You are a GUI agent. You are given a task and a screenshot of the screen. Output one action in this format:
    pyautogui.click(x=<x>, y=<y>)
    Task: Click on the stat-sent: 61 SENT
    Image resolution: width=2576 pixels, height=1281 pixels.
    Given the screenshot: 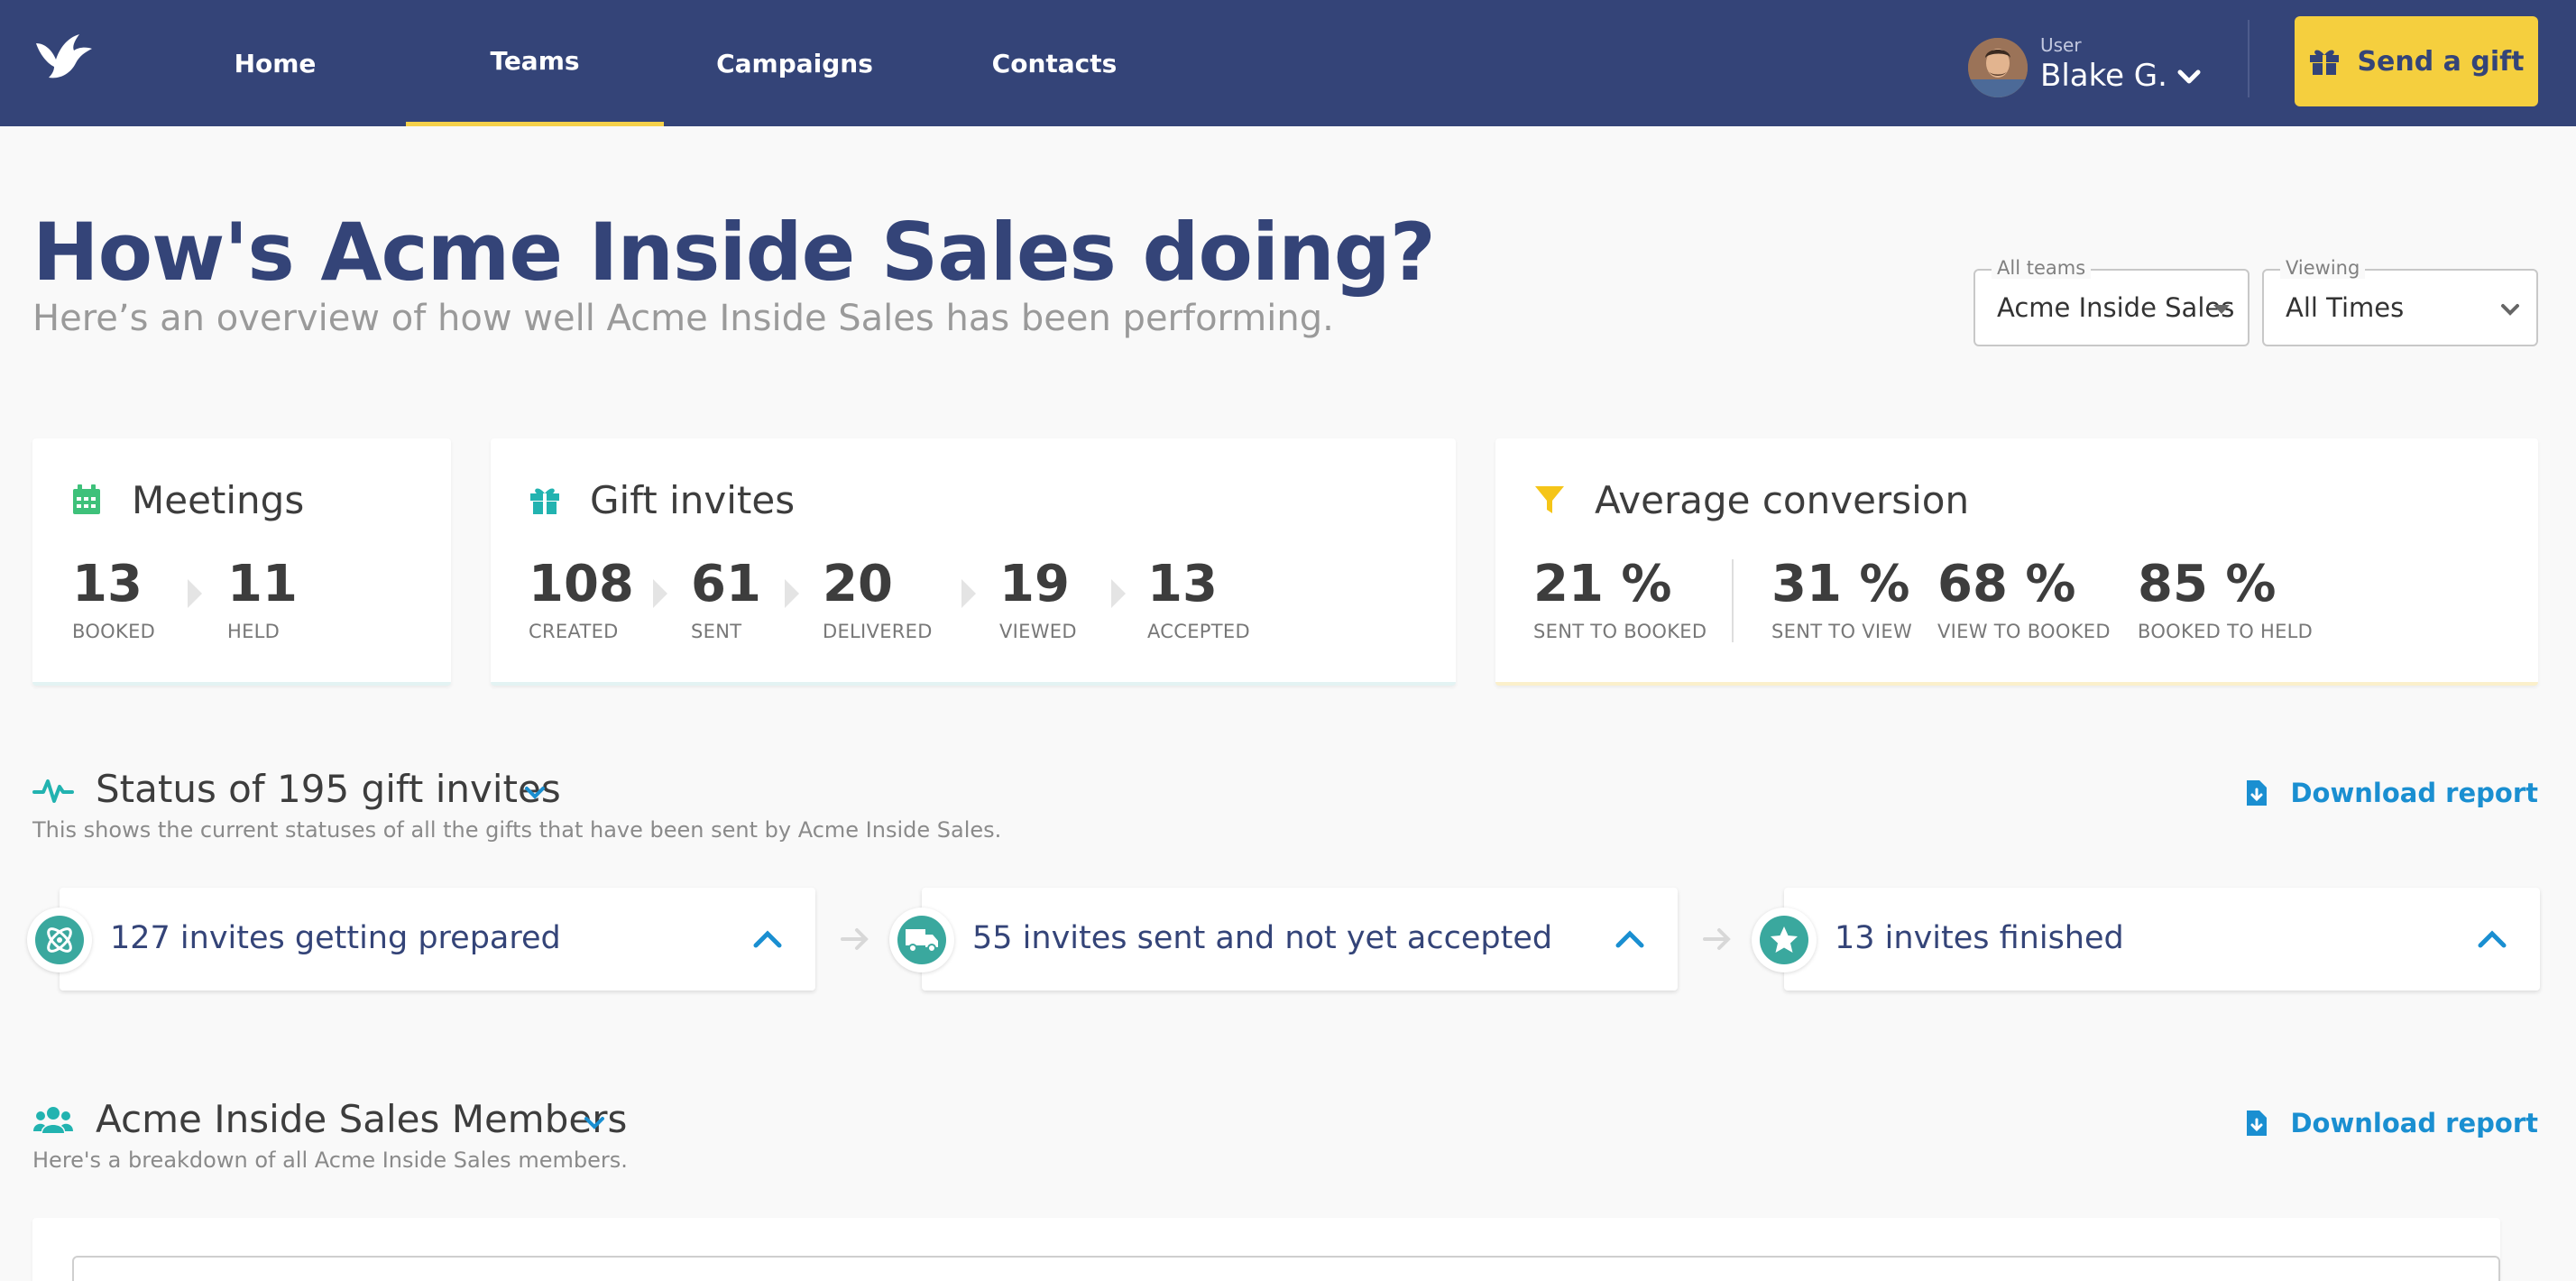 What is the action you would take?
    pyautogui.click(x=726, y=599)
    